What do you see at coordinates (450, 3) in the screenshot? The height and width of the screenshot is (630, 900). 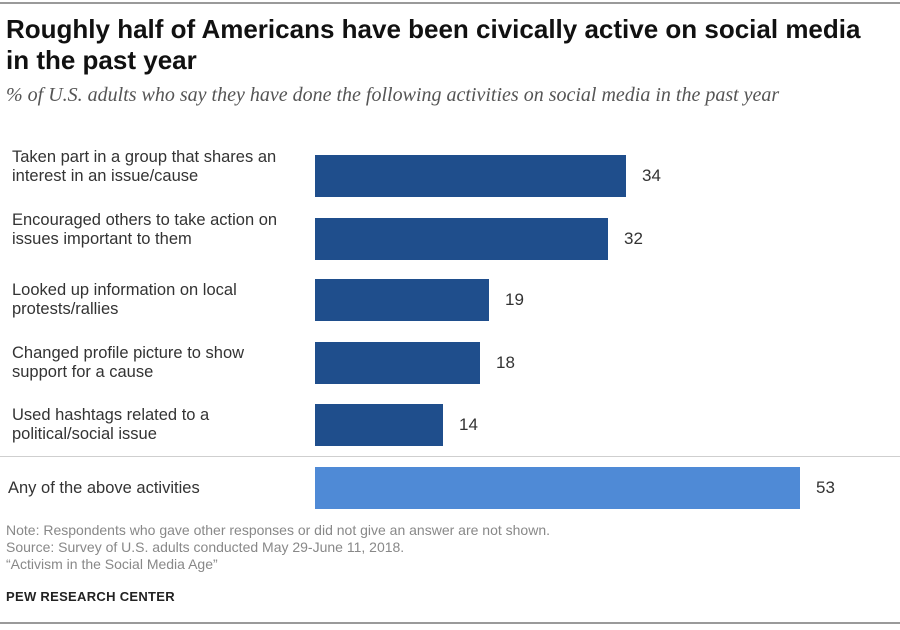 I see `top-rule` at bounding box center [450, 3].